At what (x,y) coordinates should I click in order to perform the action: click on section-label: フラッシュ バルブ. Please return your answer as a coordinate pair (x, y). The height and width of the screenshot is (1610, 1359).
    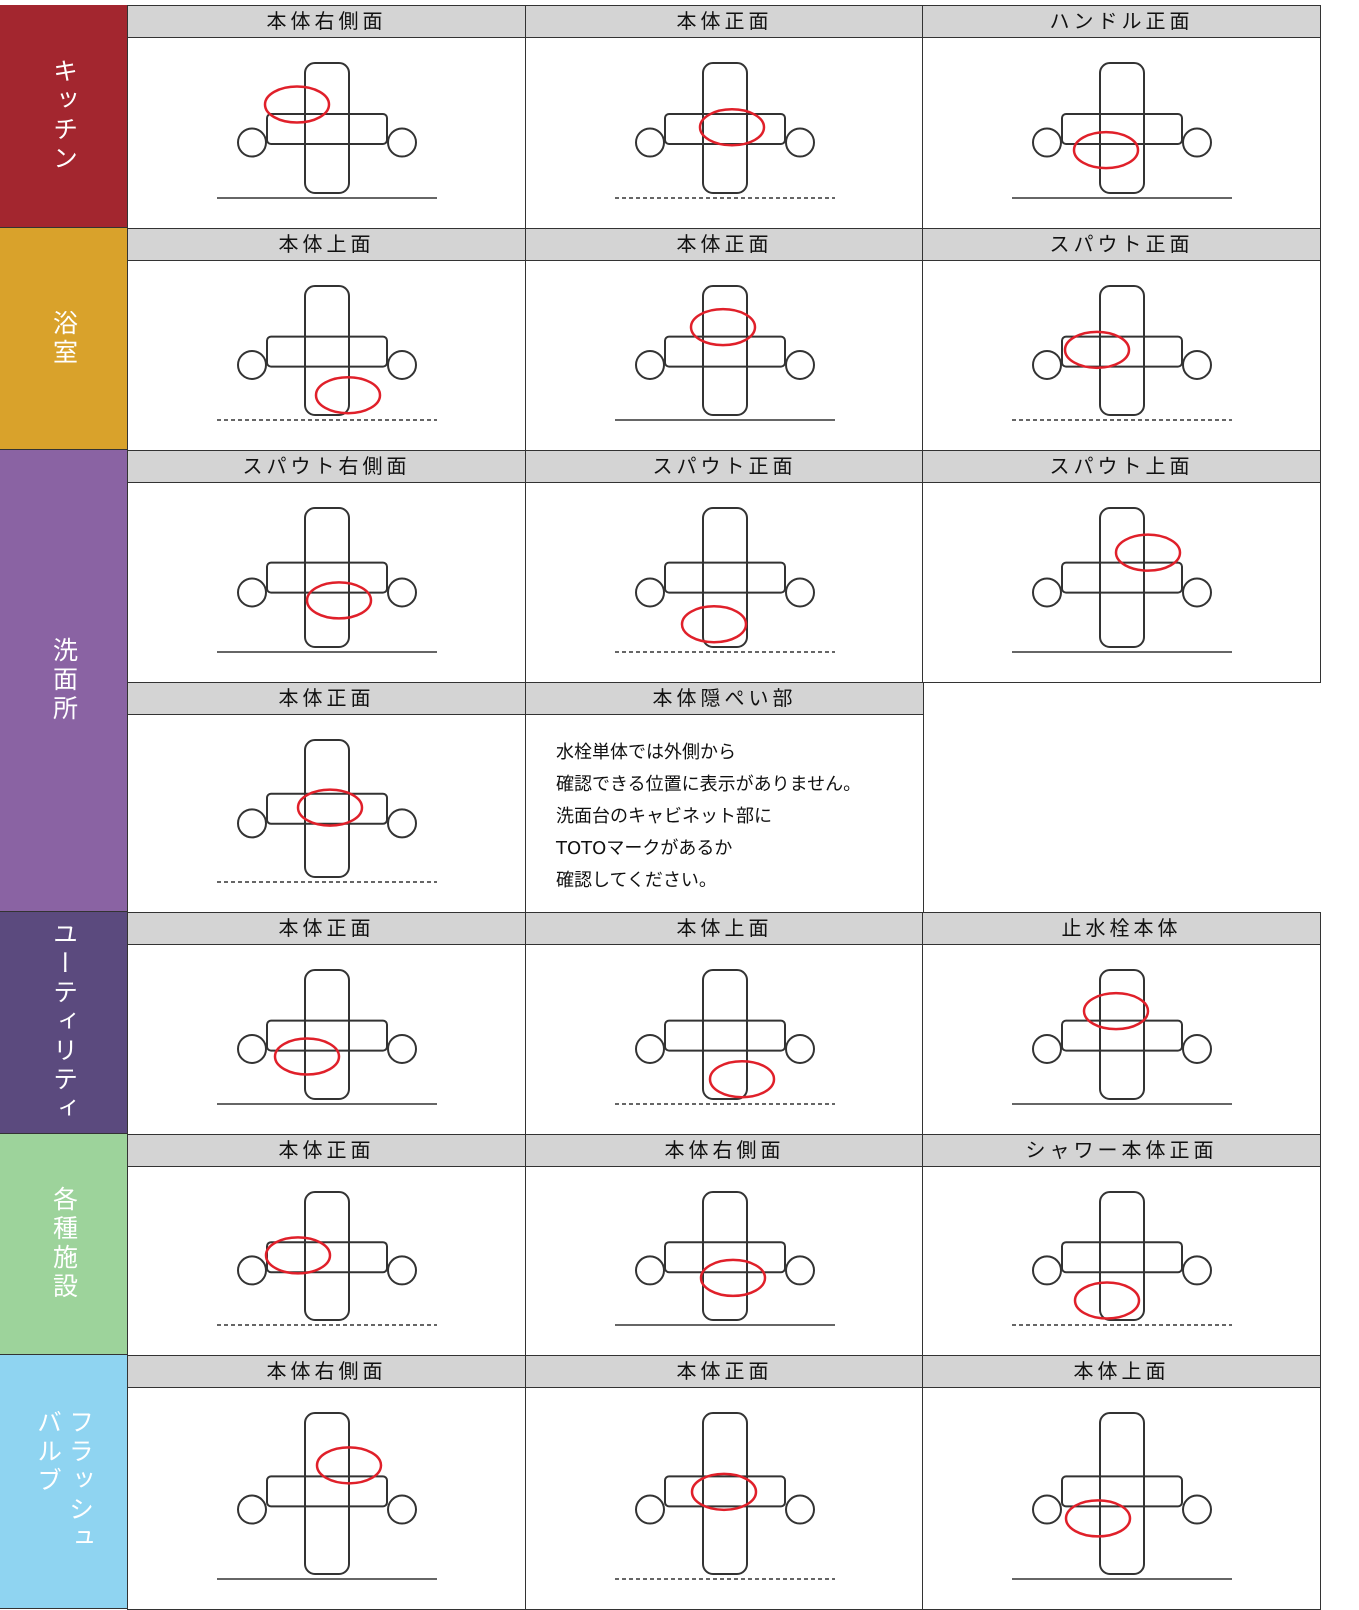
    Looking at the image, I should click on (63, 1482).